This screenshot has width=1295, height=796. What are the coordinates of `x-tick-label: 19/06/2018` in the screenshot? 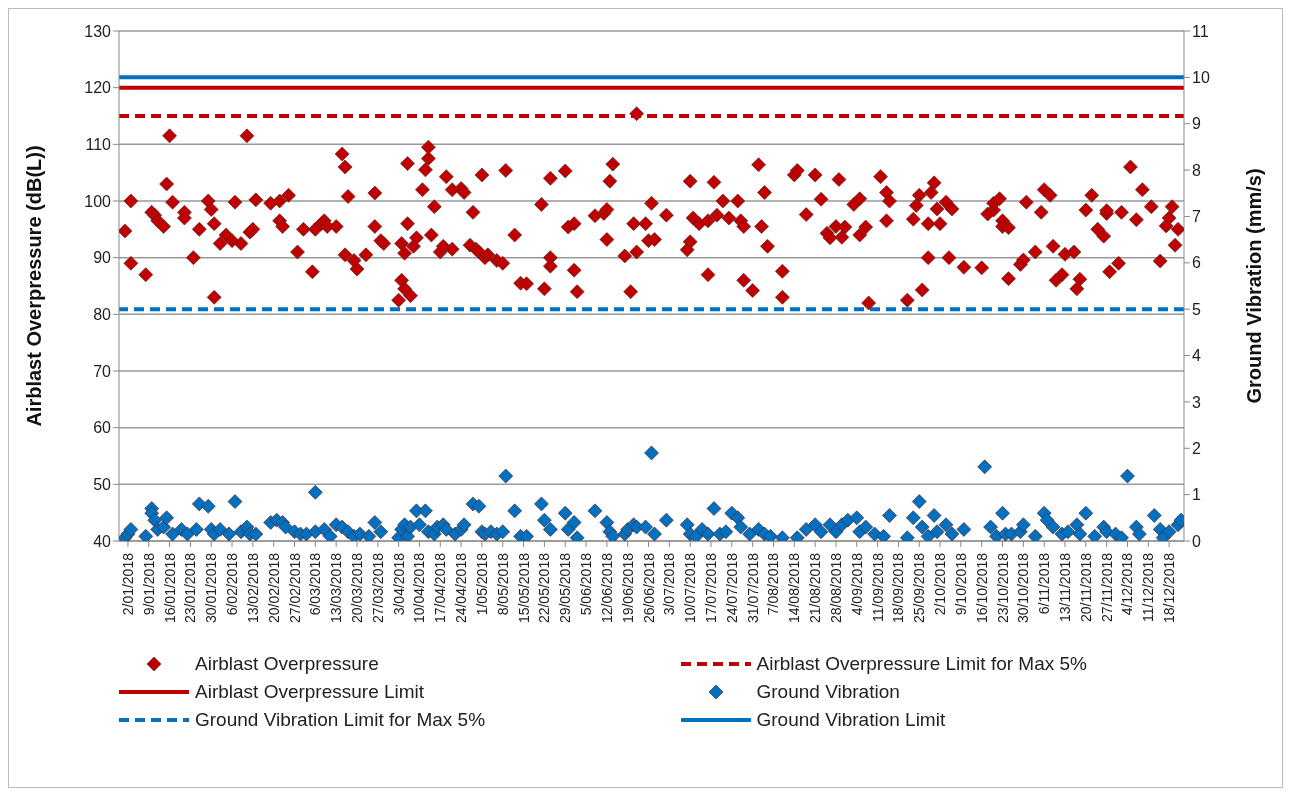 It's located at (627, 588).